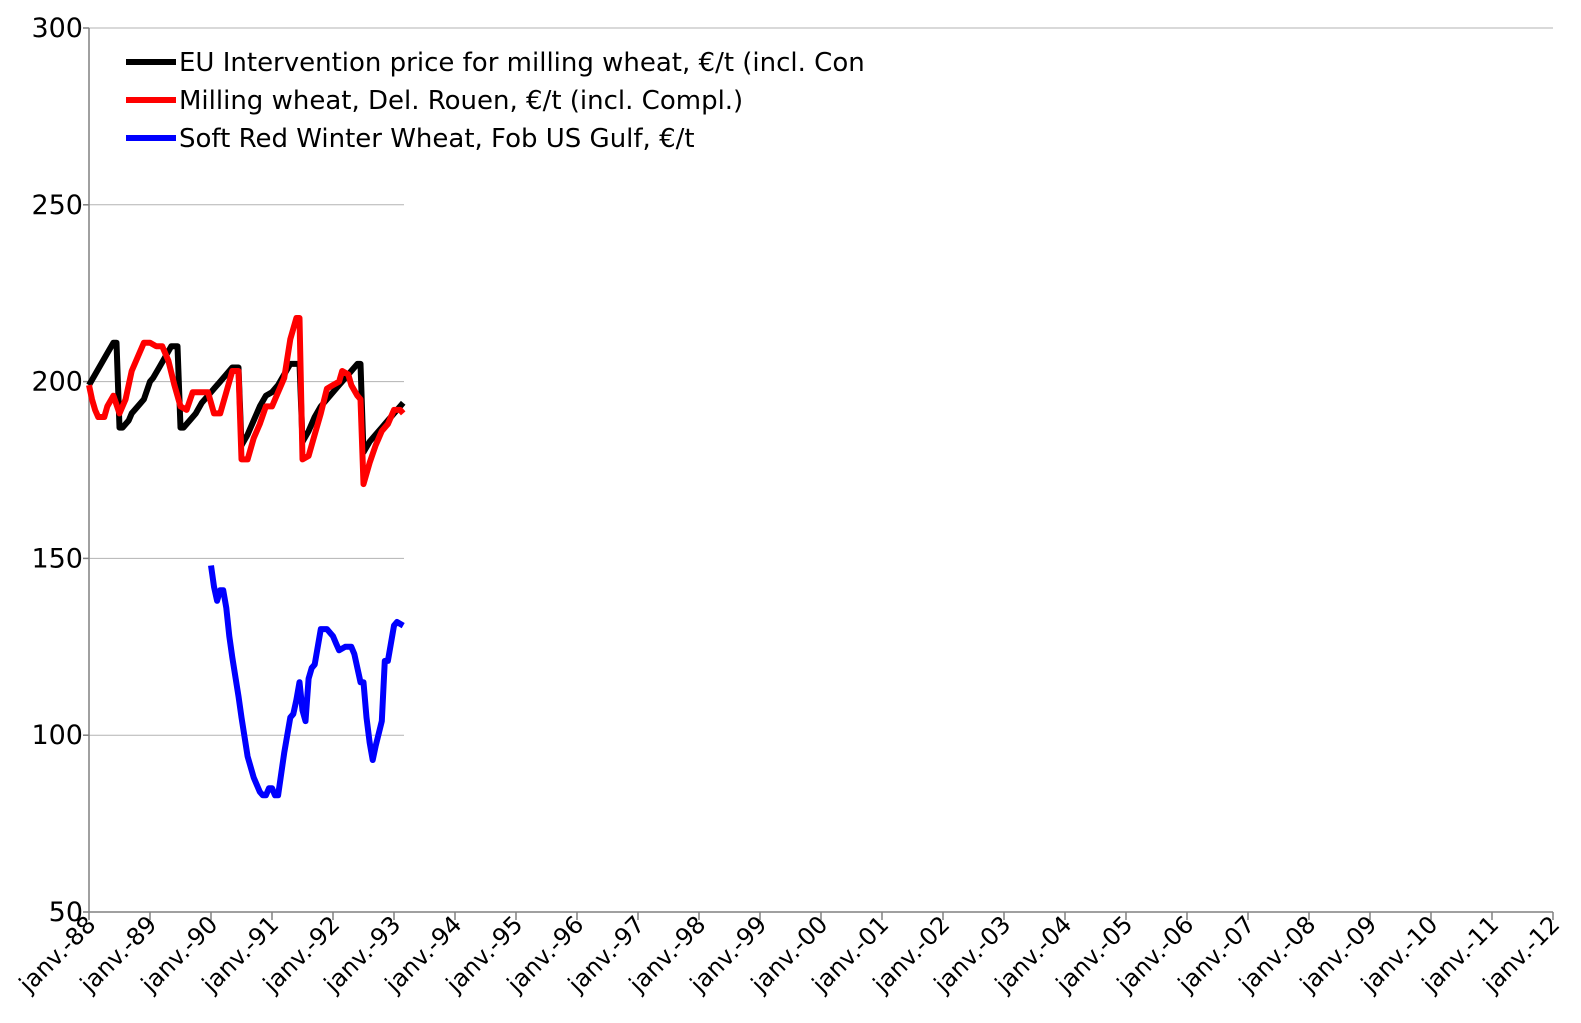 The image size is (1581, 1023). I want to click on y-tick-label: 50, so click(66, 912).